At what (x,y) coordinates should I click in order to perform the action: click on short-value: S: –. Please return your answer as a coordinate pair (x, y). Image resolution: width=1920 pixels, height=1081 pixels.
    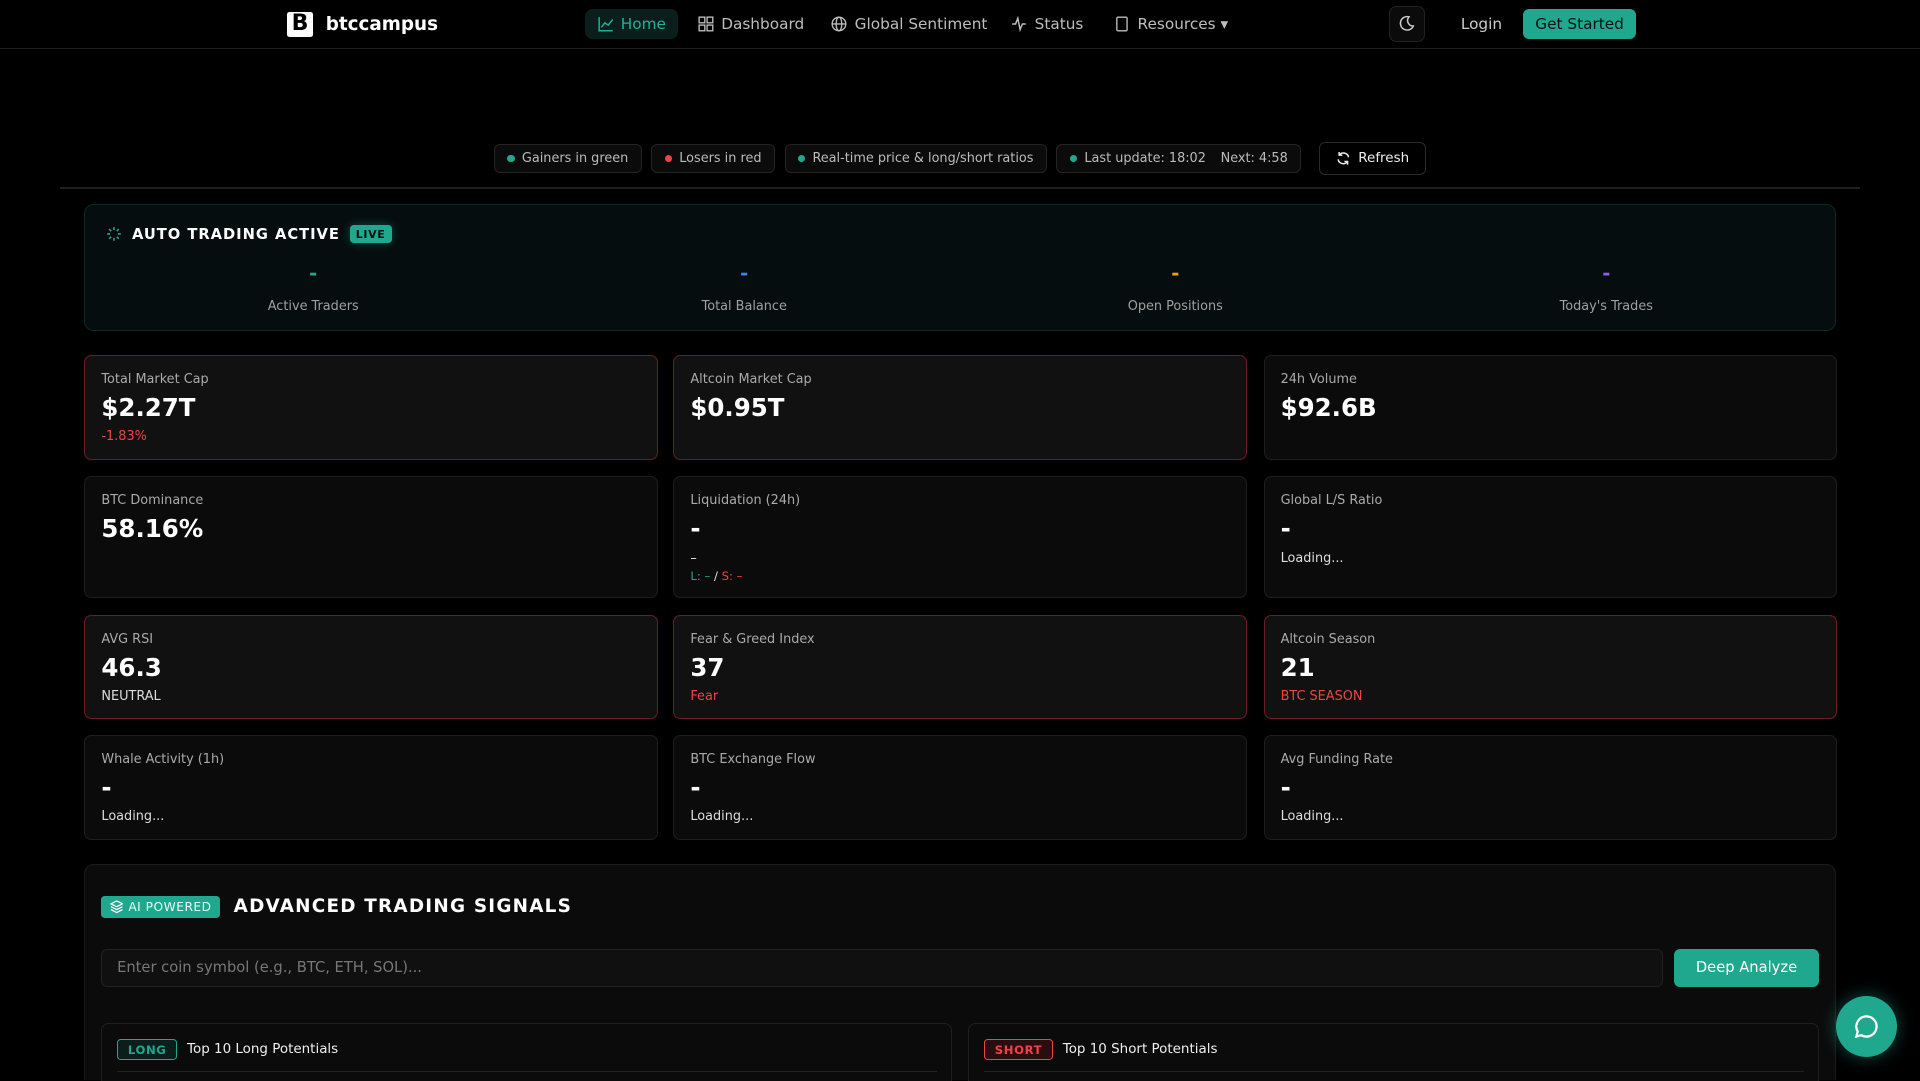
    Looking at the image, I should click on (732, 576).